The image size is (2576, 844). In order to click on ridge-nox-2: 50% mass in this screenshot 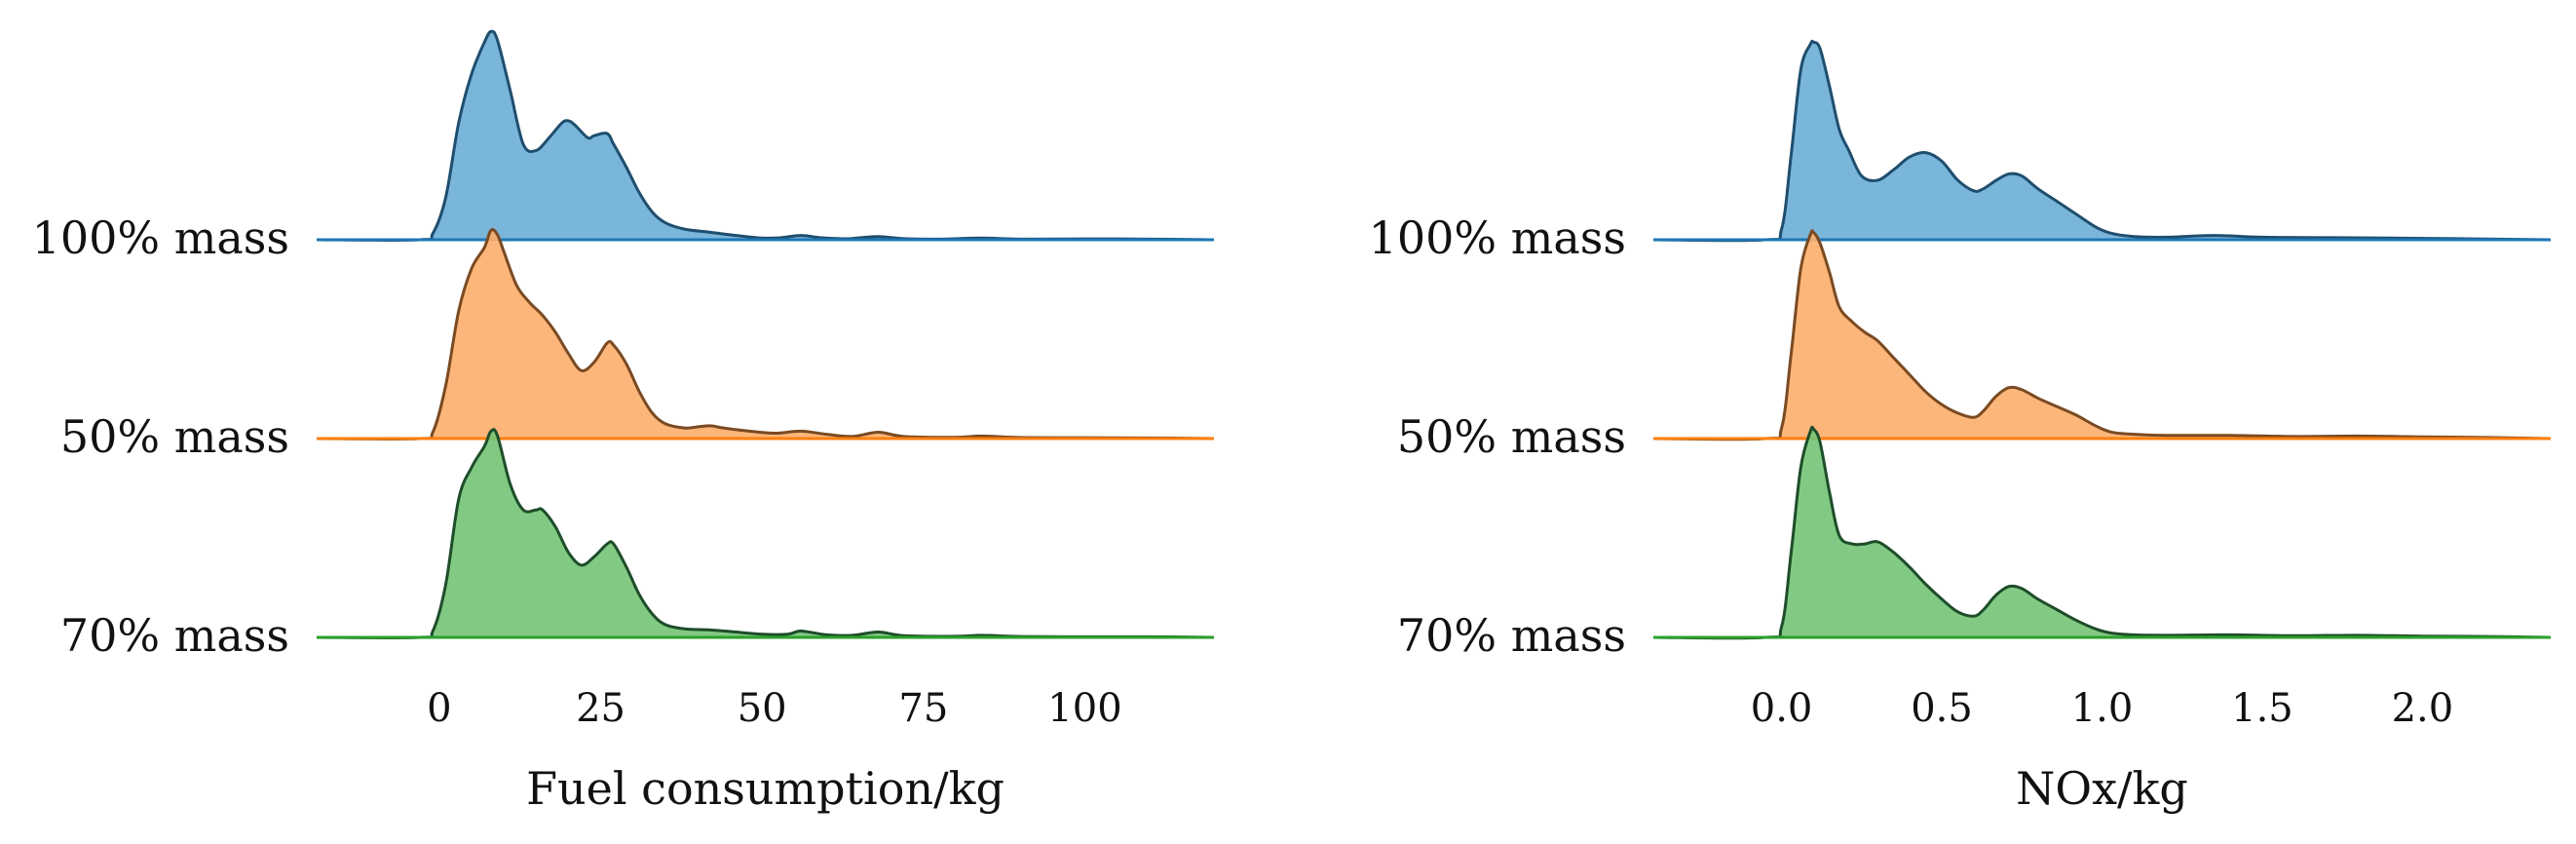, I will do `click(1974, 346)`.